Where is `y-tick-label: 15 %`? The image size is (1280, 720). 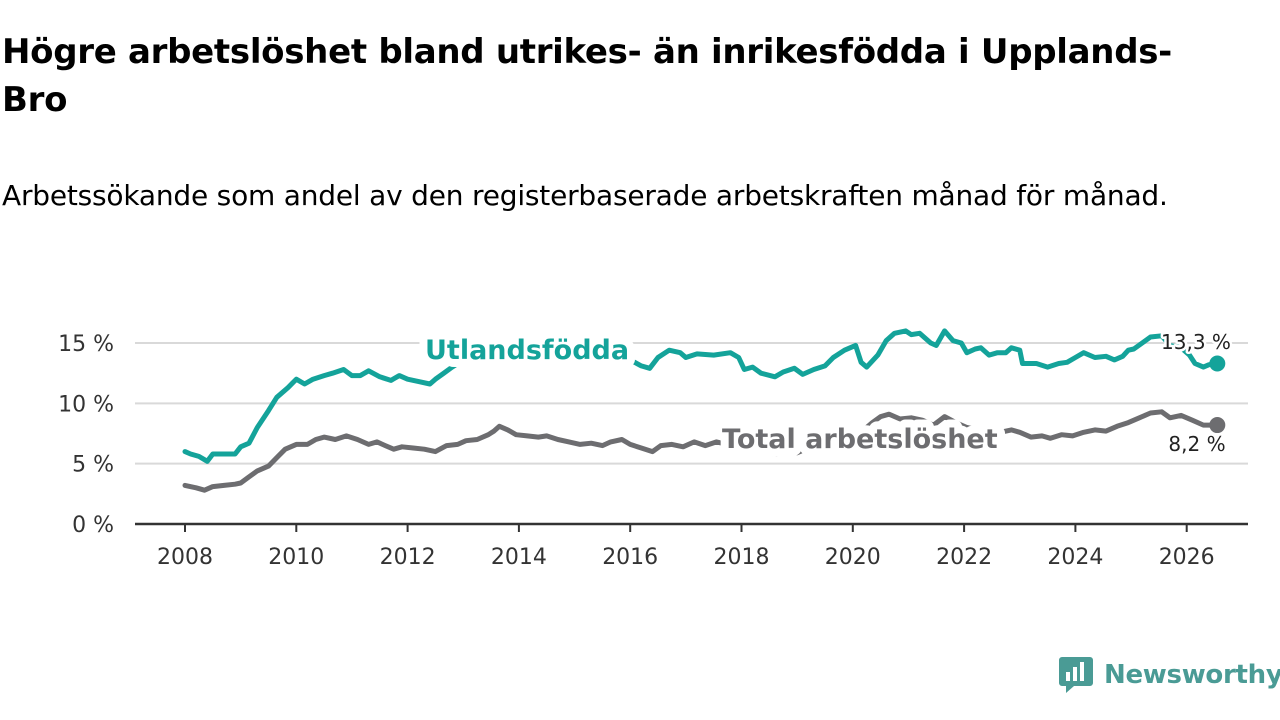 y-tick-label: 15 % is located at coordinates (86, 344).